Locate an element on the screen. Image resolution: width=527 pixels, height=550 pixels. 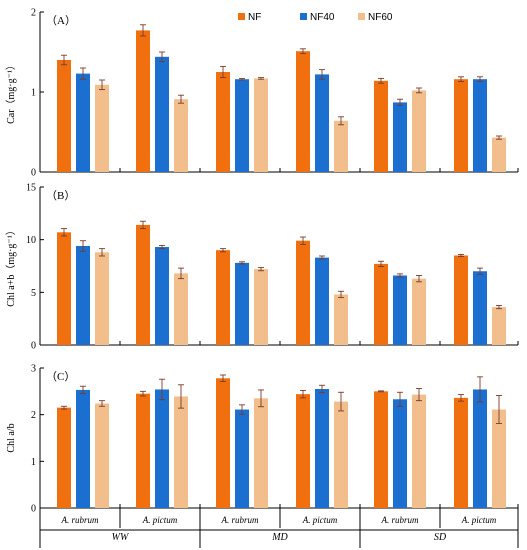
condition-label: SD is located at coordinates (440, 537).